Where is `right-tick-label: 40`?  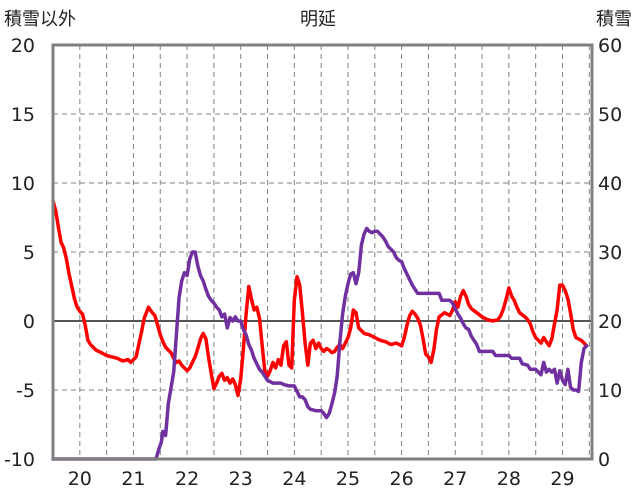
right-tick-label: 40 is located at coordinates (610, 184).